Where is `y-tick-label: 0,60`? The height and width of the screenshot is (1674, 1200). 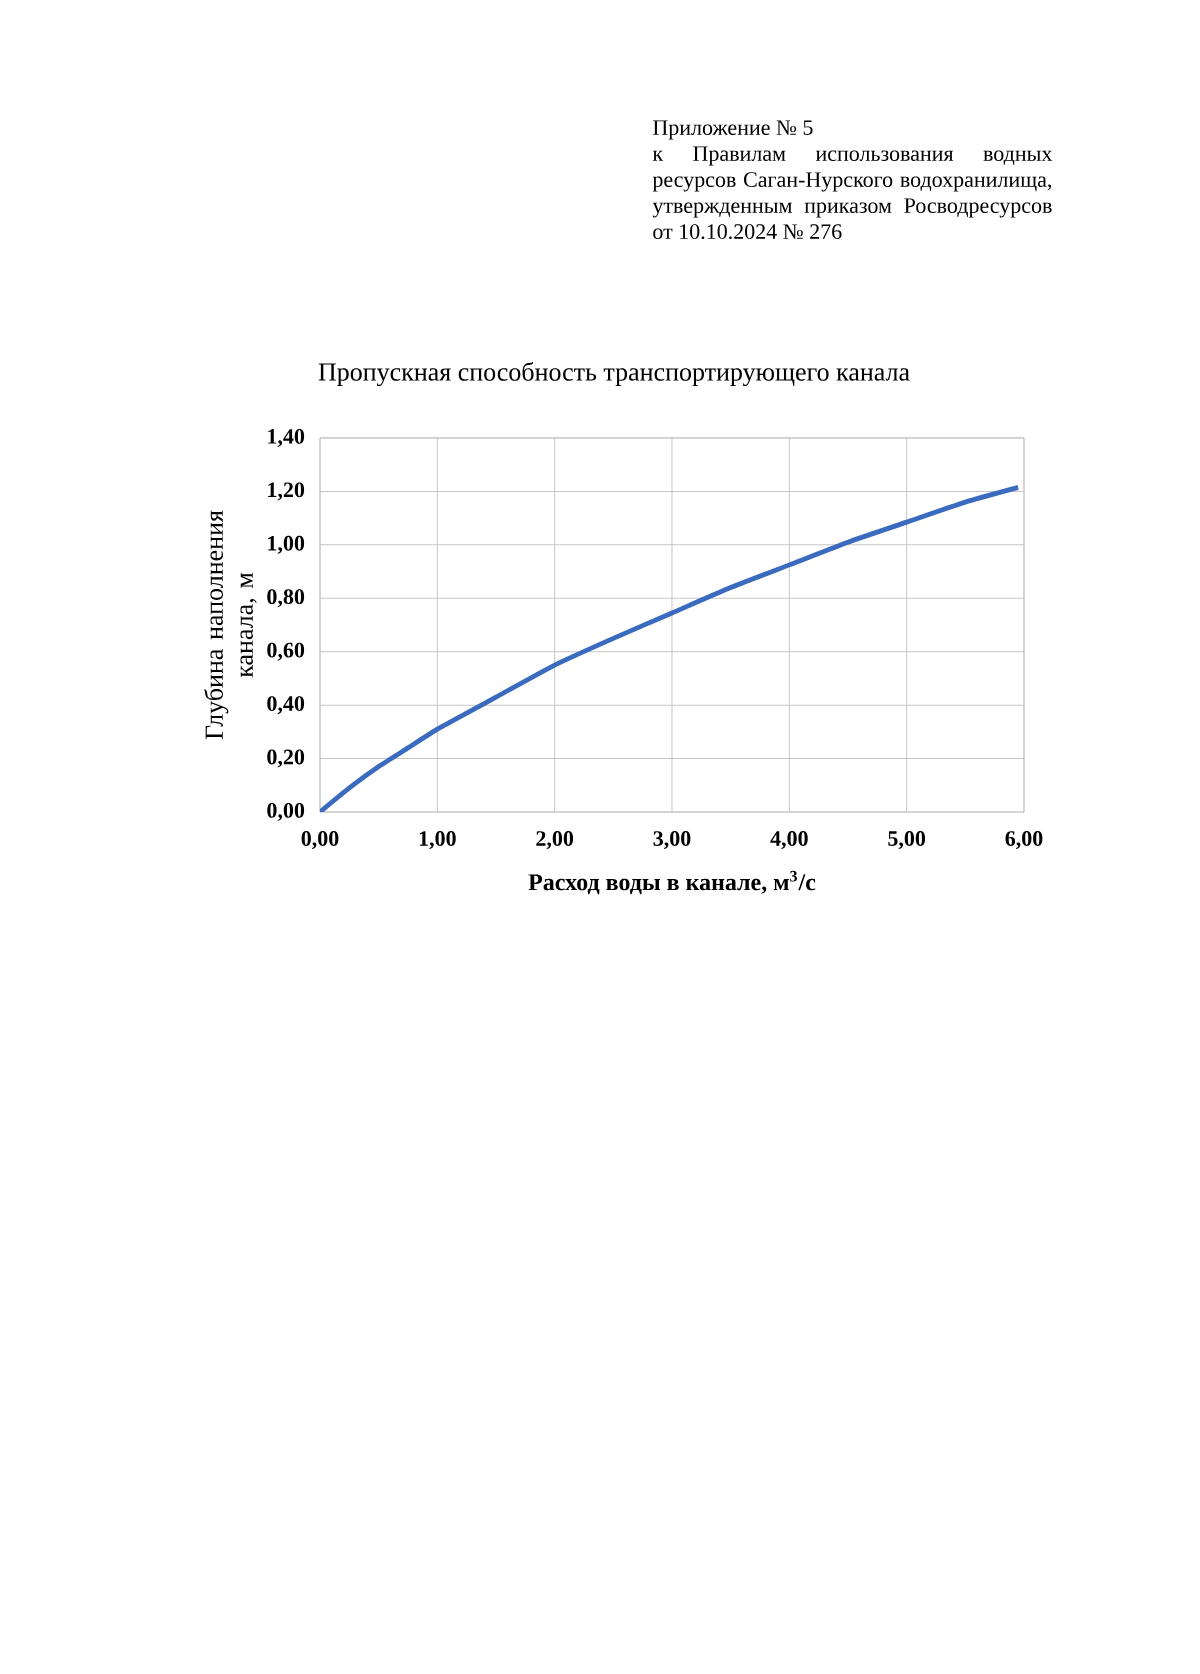 y-tick-label: 0,60 is located at coordinates (286, 651).